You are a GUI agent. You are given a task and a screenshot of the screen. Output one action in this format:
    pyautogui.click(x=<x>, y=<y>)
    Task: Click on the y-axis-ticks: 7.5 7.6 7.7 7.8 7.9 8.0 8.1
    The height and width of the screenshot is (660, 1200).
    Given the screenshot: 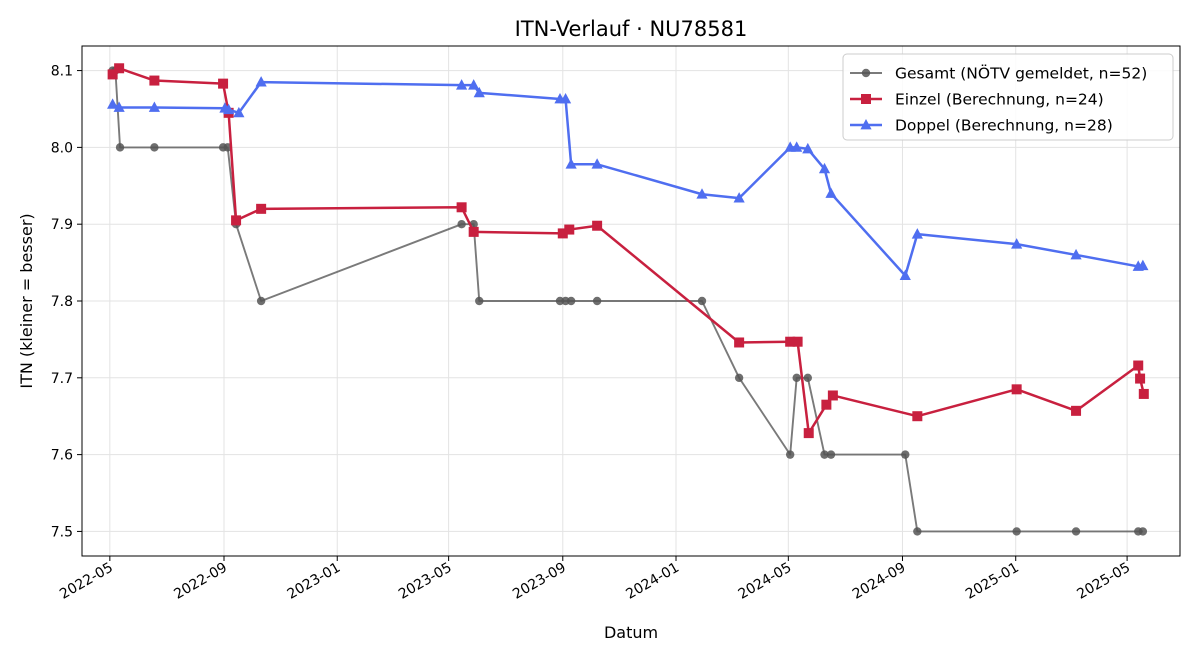 What is the action you would take?
    pyautogui.click(x=66, y=302)
    